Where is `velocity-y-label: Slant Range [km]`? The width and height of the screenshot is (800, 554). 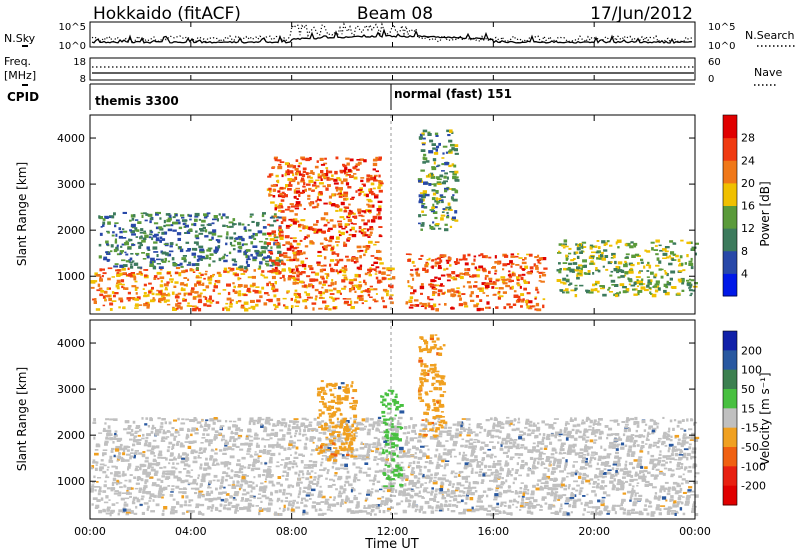 velocity-y-label: Slant Range [km] is located at coordinates (22, 419).